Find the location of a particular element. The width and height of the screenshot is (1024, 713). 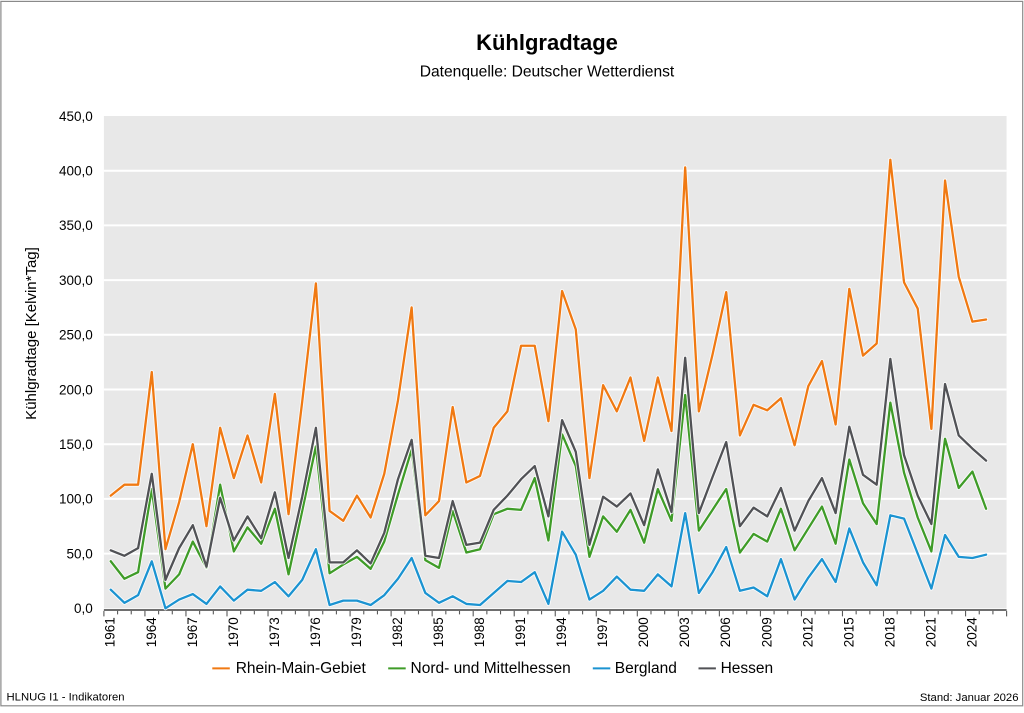

svg-text: 1985 is located at coordinates (438, 632).